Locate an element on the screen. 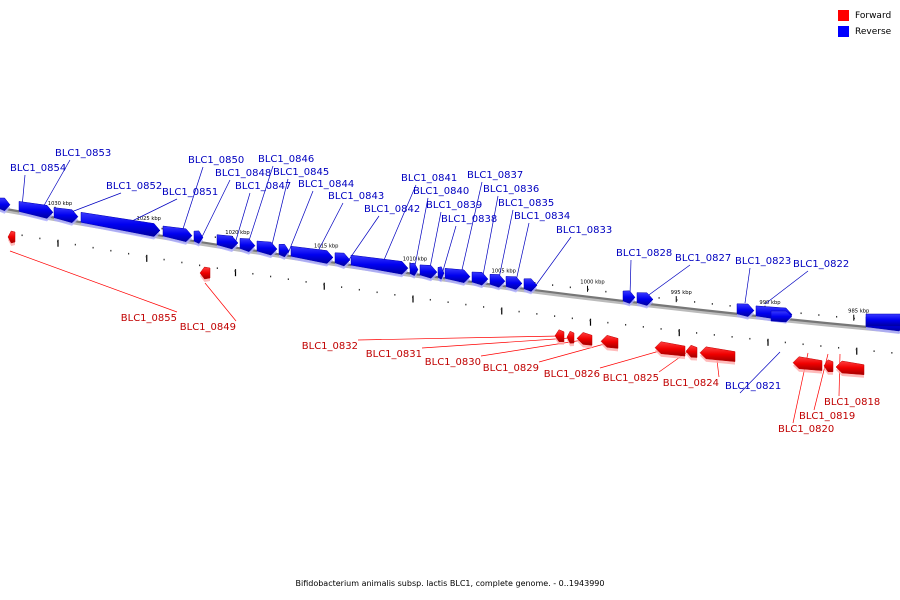 This screenshot has height=600, width=900. gene-label-blc1_0840: BLC1_0840 is located at coordinates (441, 191).